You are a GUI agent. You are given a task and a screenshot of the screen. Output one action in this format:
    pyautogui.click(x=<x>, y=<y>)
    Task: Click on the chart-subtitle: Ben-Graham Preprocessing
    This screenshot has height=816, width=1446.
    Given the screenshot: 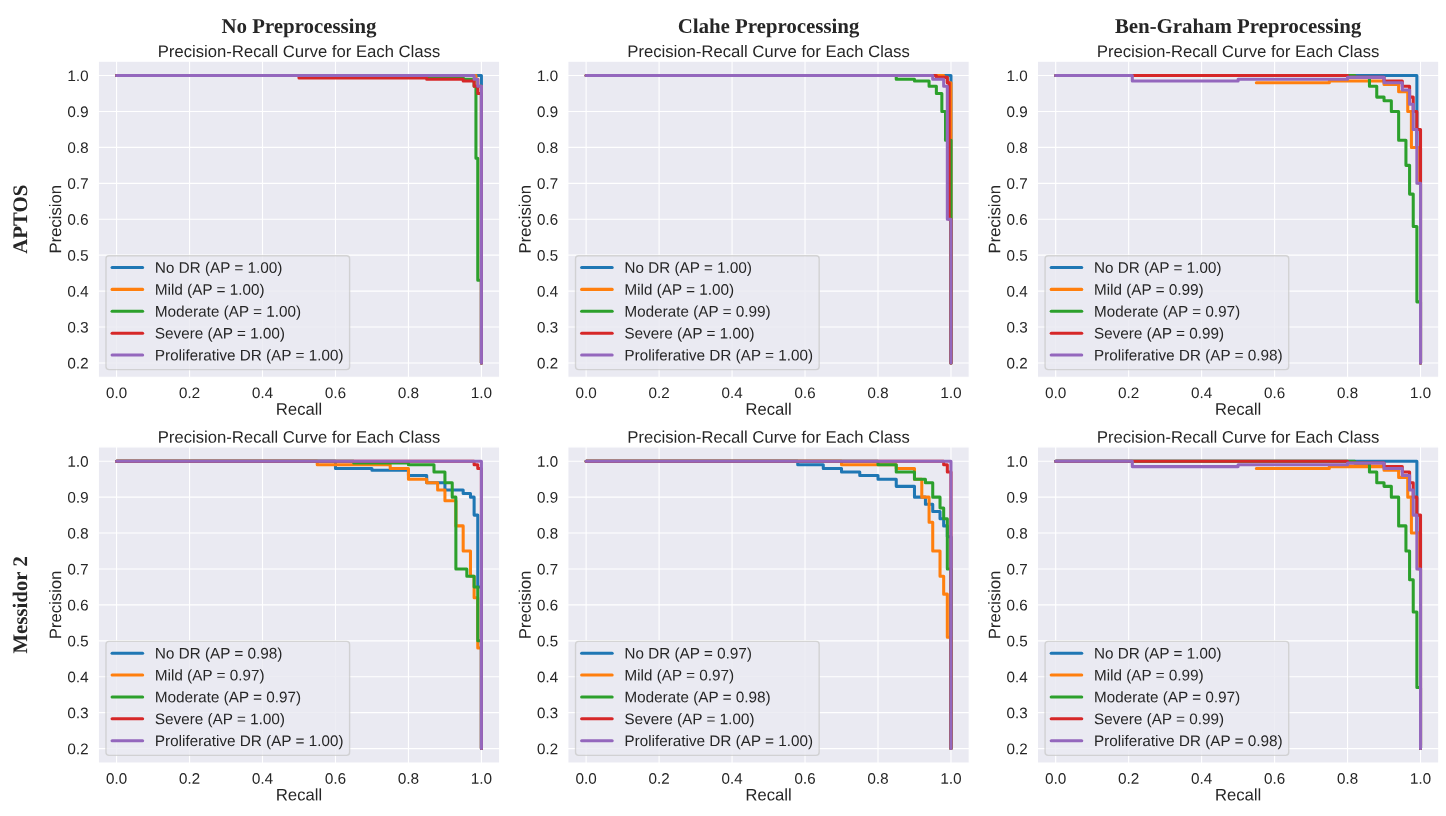 What is the action you would take?
    pyautogui.click(x=1238, y=28)
    